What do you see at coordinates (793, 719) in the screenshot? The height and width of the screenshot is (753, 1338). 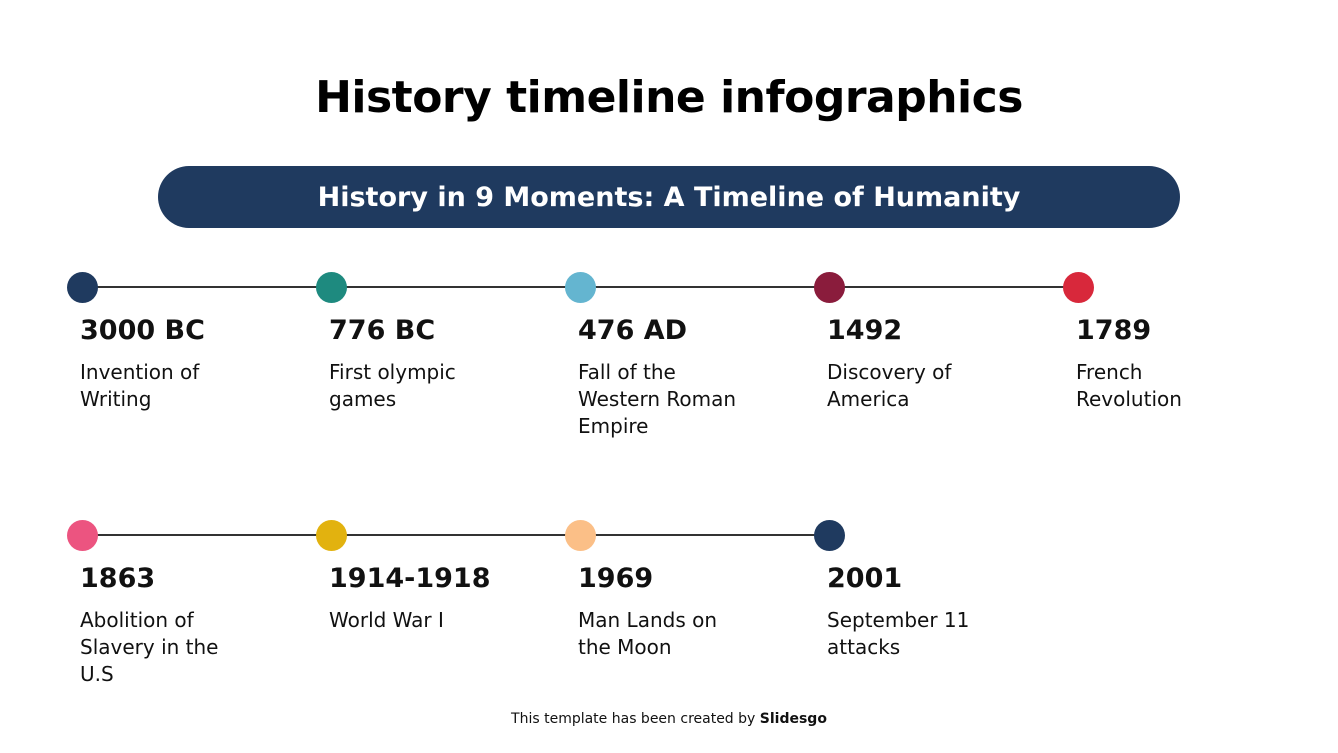 I see `brand-link: Slidesgo` at bounding box center [793, 719].